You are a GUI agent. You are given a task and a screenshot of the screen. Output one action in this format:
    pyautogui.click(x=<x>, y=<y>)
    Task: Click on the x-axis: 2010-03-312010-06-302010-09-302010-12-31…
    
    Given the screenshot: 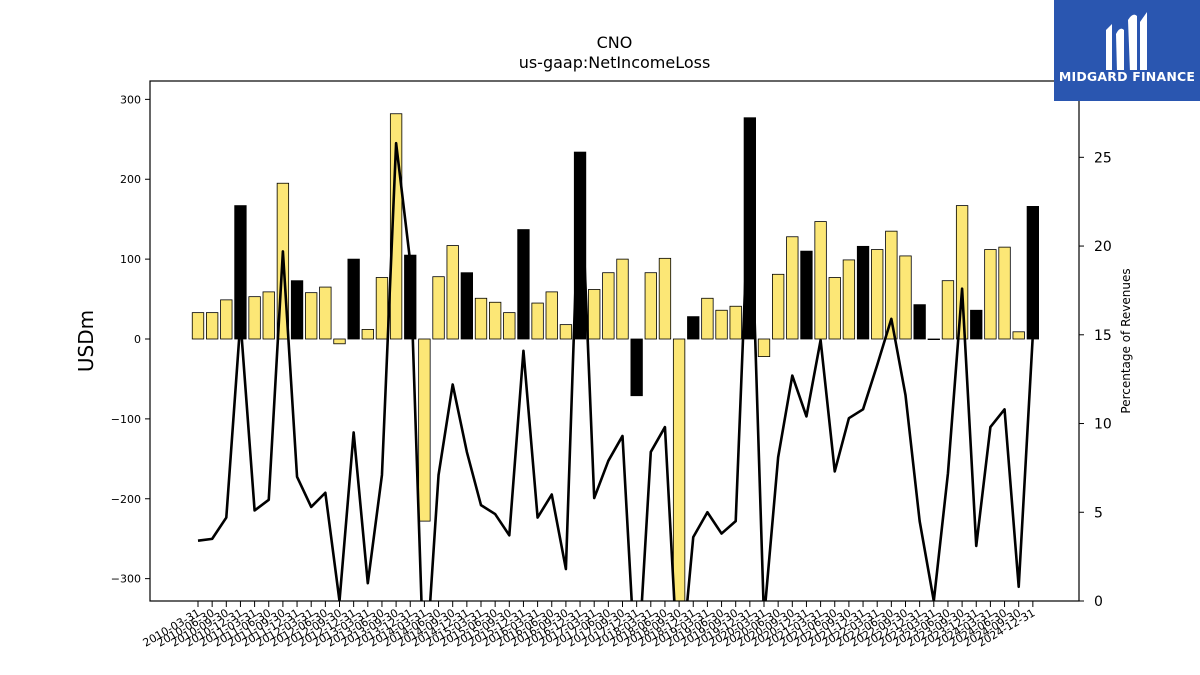 What is the action you would take?
    pyautogui.click(x=589, y=625)
    